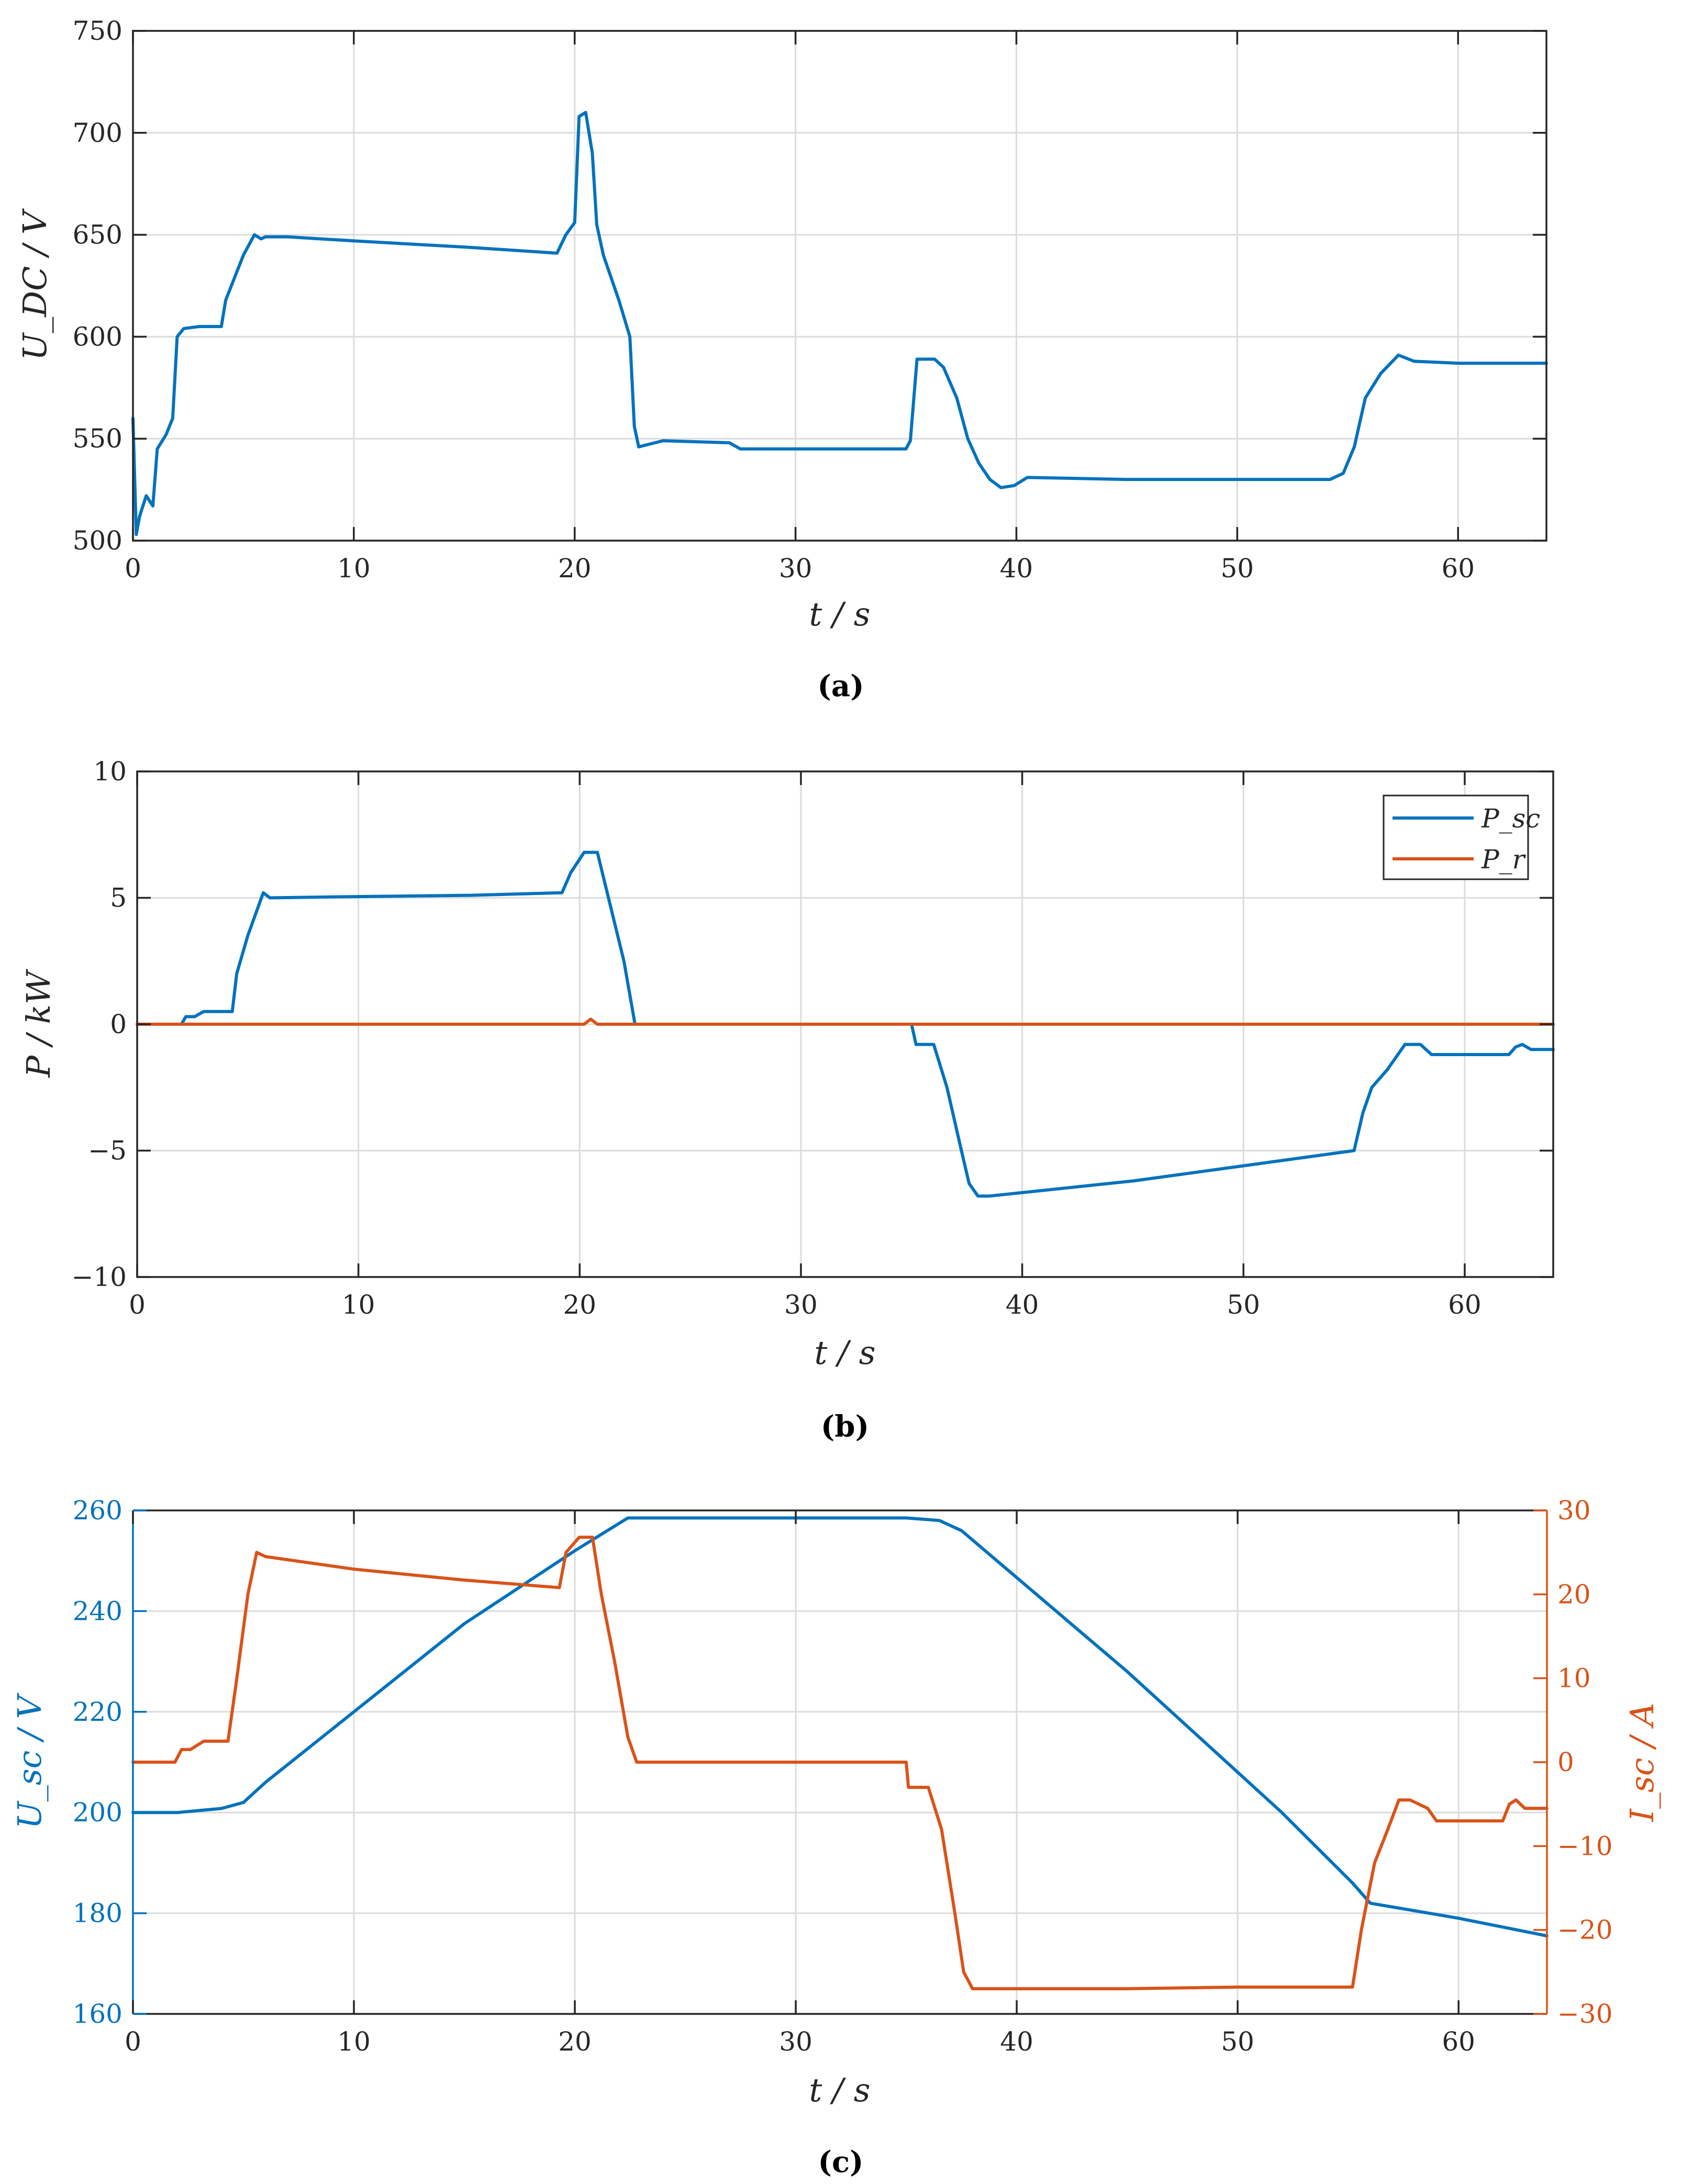  What do you see at coordinates (107, 1151) in the screenshot?
I see `y-tick-label: −5` at bounding box center [107, 1151].